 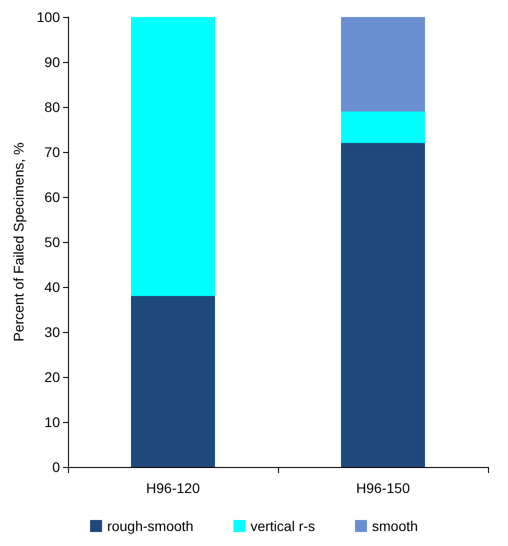 I want to click on y-tick-label: 50, so click(x=52, y=242).